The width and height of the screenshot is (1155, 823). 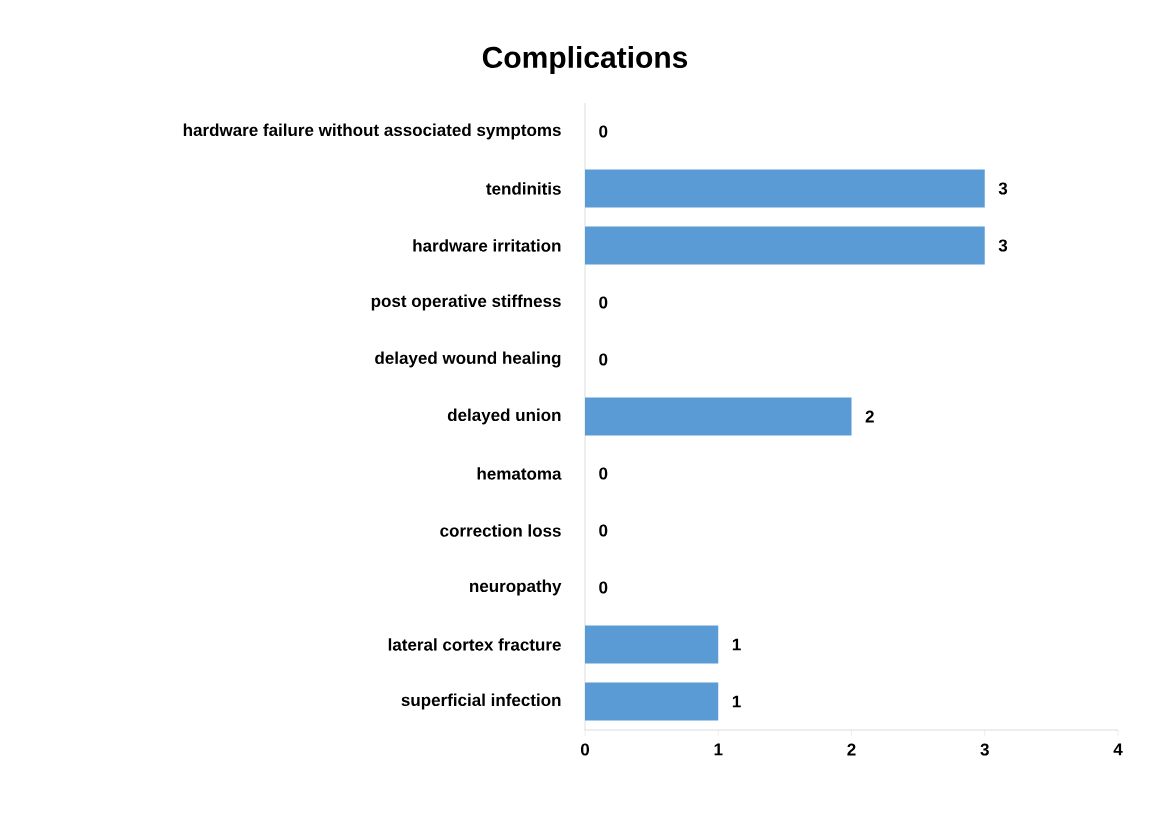 I want to click on y-tick-label: delayed wound healing, so click(x=468, y=359).